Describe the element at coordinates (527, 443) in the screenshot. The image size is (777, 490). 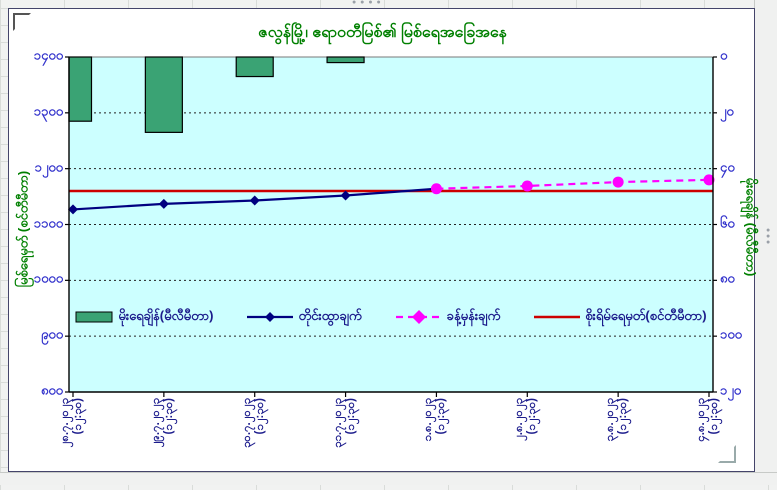
I see `x-axis-label: ၂.၈.၂၀၂၃ (၁၂:၃၀)` at that location.